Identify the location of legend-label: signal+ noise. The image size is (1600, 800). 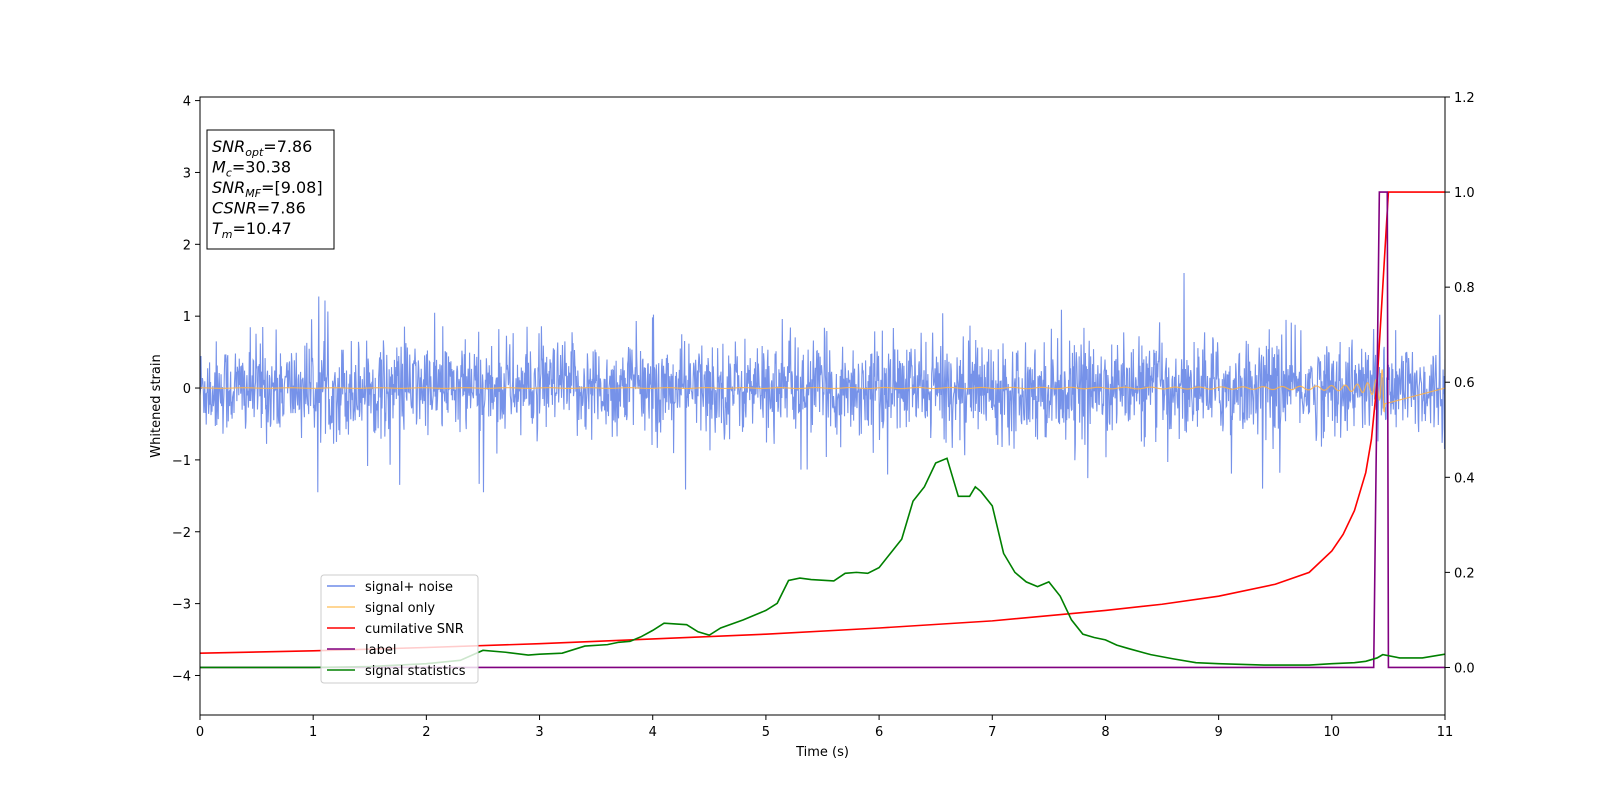
(409, 587).